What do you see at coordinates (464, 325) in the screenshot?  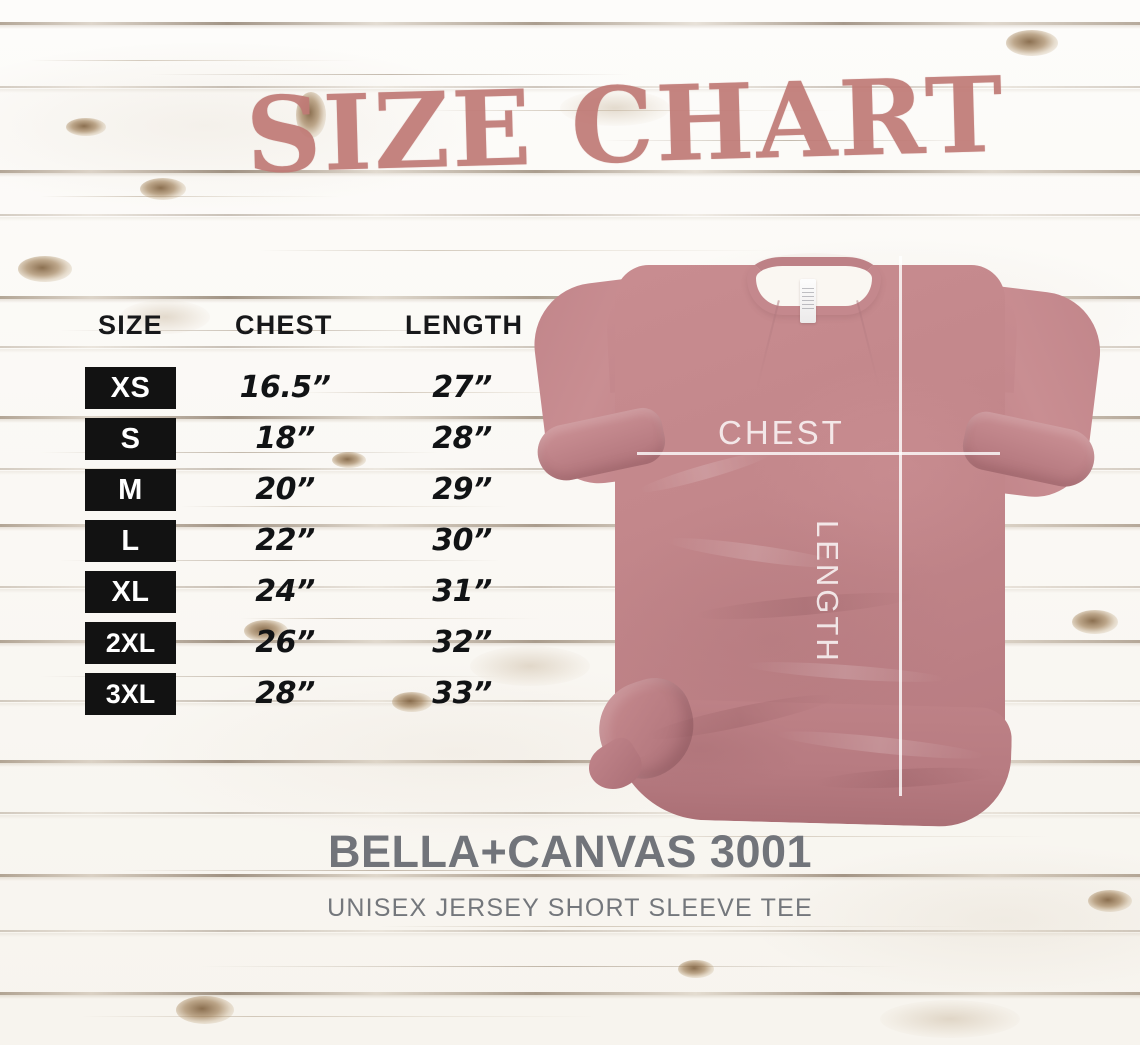 I see `column-header-length: LENGTH` at bounding box center [464, 325].